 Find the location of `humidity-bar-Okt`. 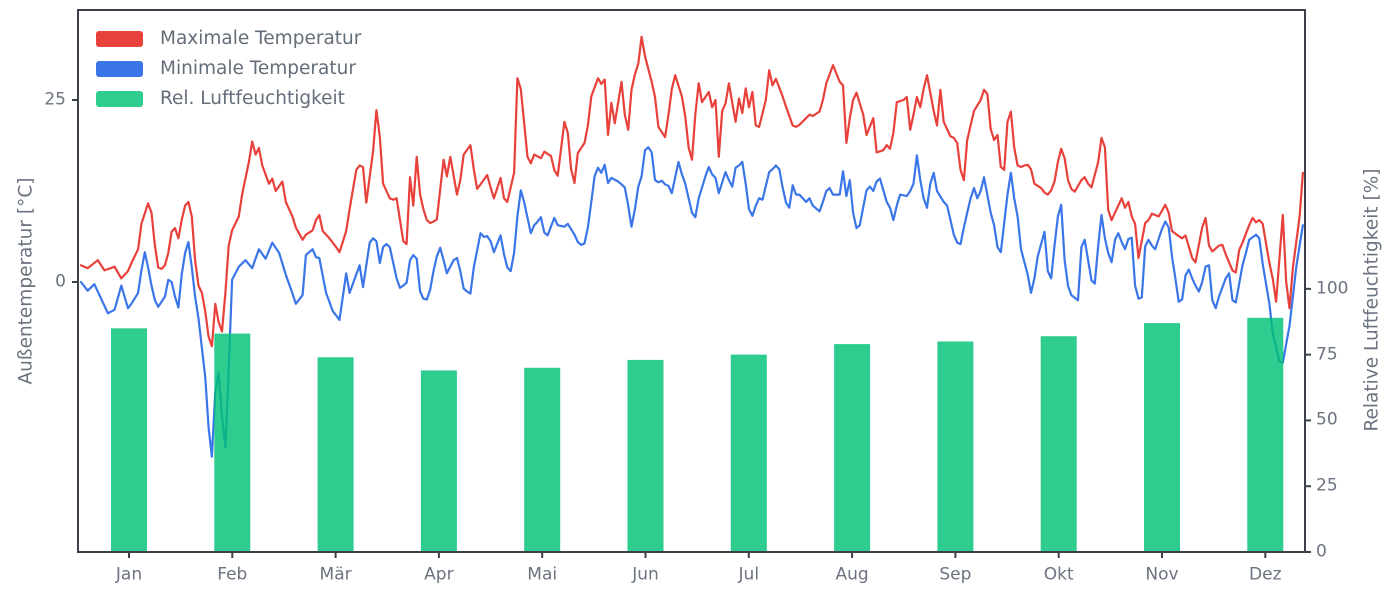

humidity-bar-Okt is located at coordinates (1058, 444).